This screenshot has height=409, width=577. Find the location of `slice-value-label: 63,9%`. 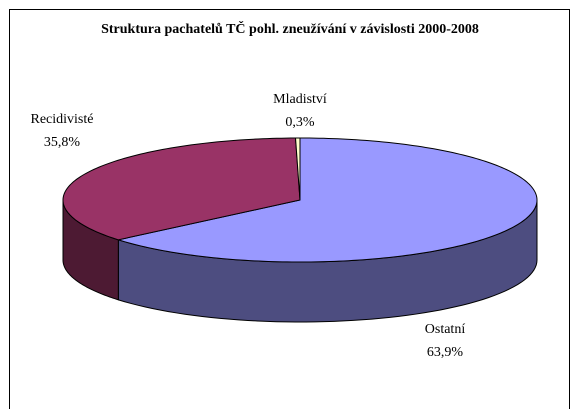

slice-value-label: 63,9% is located at coordinates (445, 352).